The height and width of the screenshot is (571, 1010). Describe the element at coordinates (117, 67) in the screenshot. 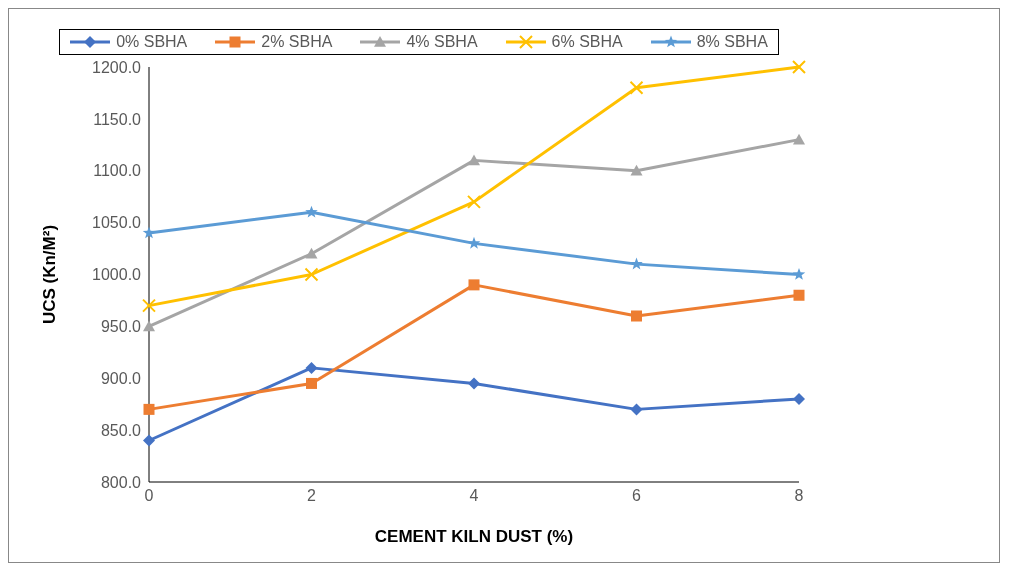

I see `y-tick-label: 1200.0` at that location.